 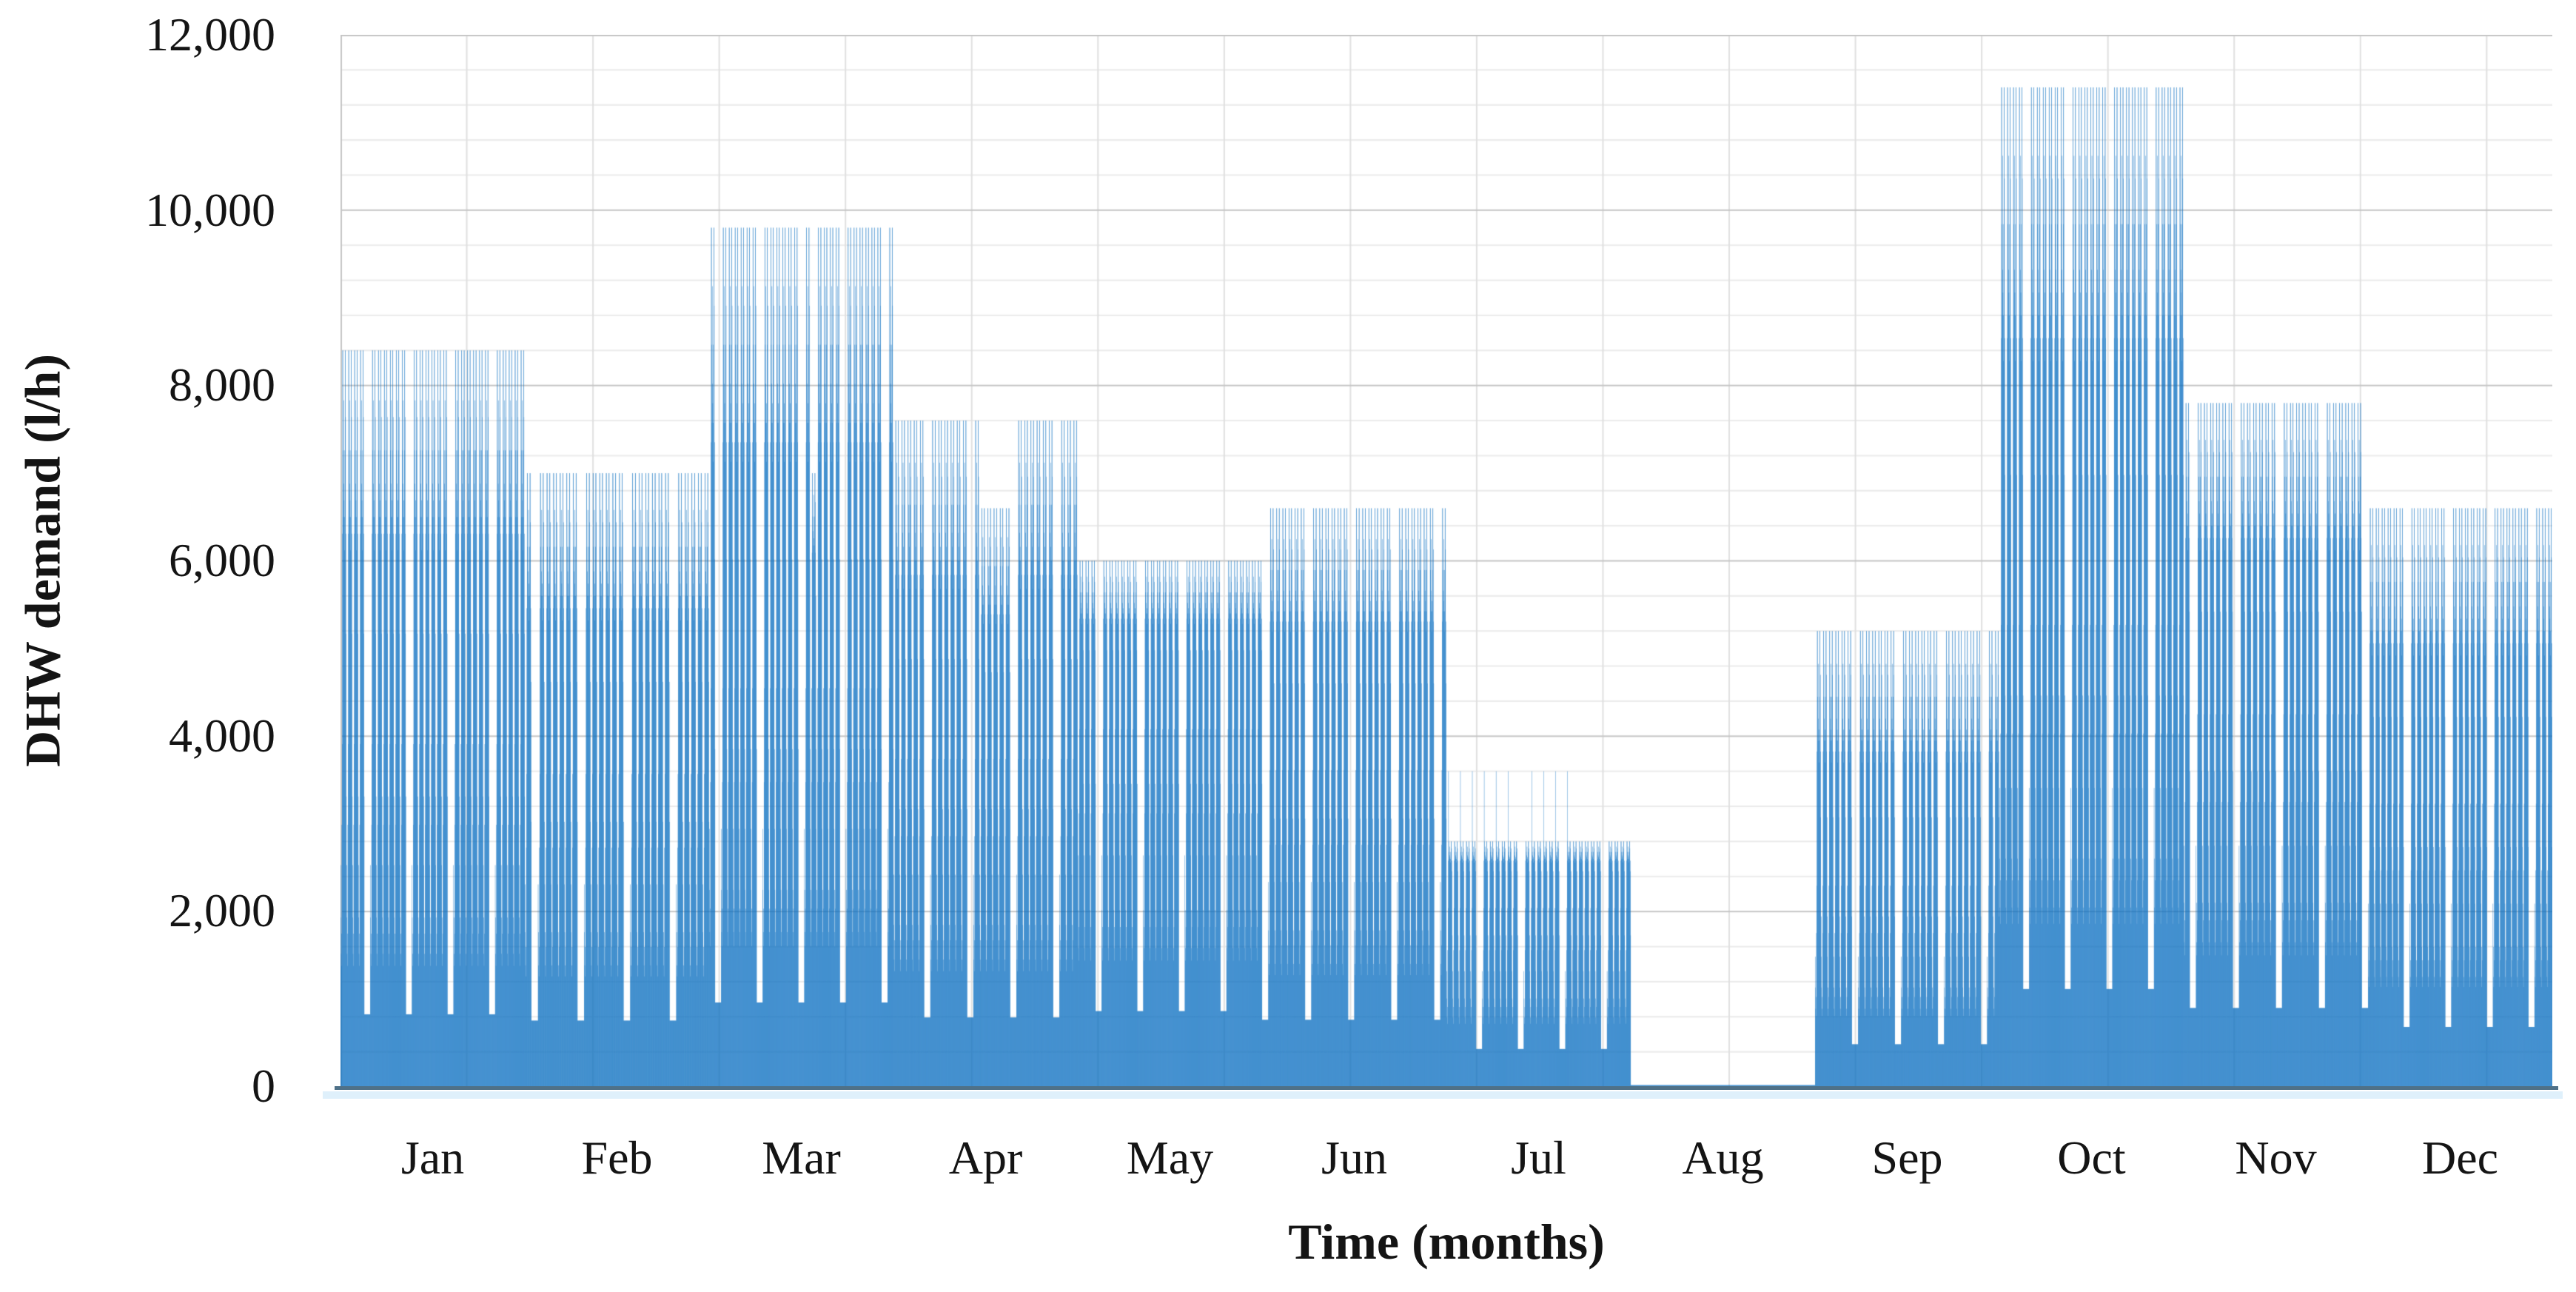 I want to click on y-tick-12000: 12,000, so click(x=210, y=34).